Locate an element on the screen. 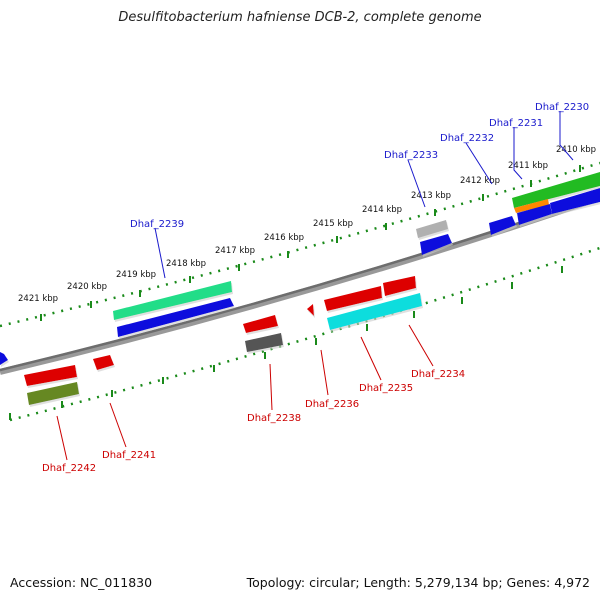 This screenshot has width=600, height=600. gene-label-dhaf-2231: Dhaf_2231 is located at coordinates (516, 123).